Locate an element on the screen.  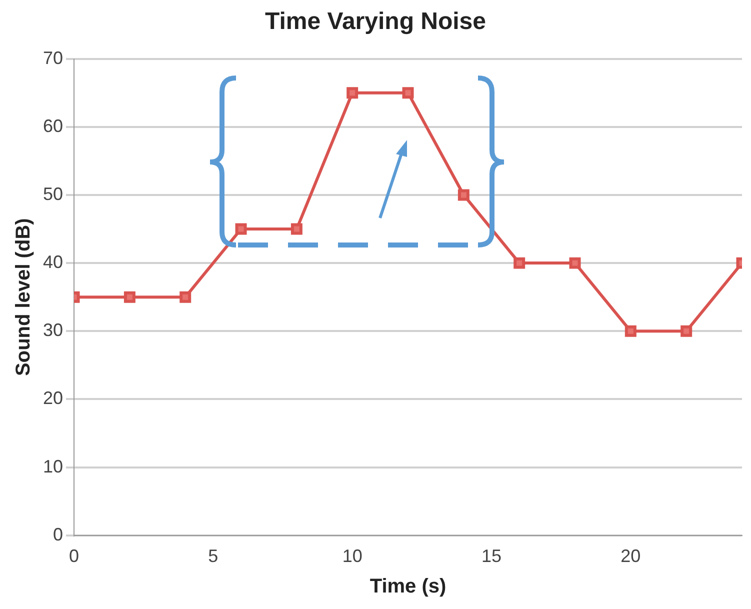
y-tick-label: 10 is located at coordinates (53, 466).